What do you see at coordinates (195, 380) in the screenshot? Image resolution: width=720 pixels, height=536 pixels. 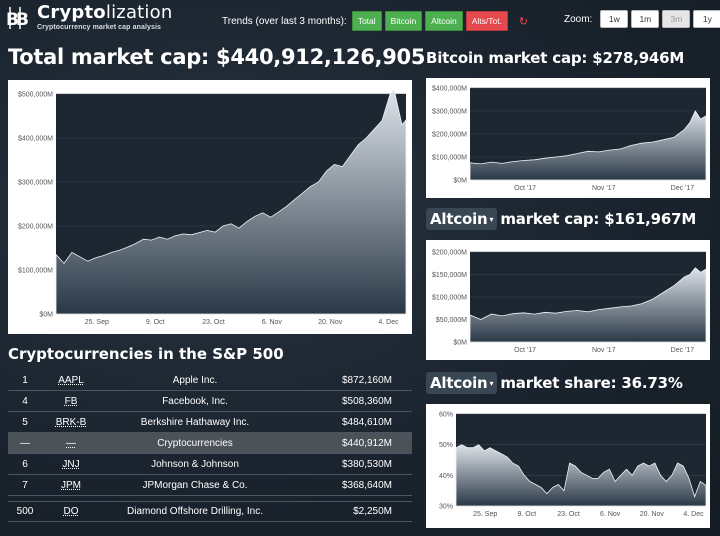 I see `company-name-cell: Apple Inc.` at bounding box center [195, 380].